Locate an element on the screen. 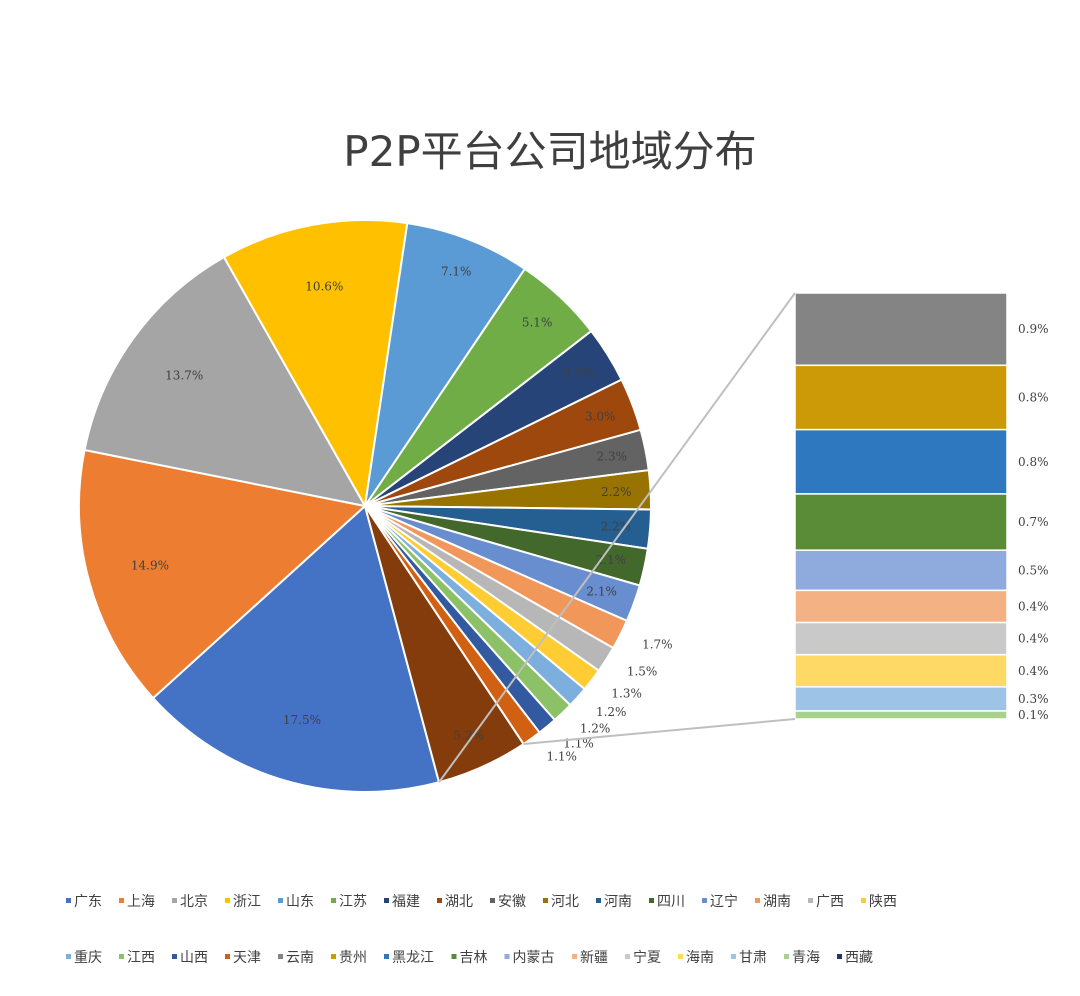 The width and height of the screenshot is (1080, 996). legend-label: 贵州 is located at coordinates (353, 958).